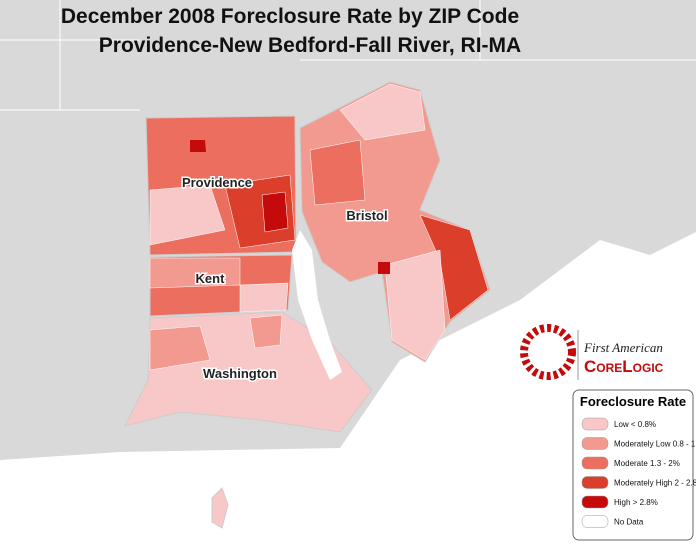 This screenshot has height=557, width=696. What do you see at coordinates (624, 366) in the screenshot?
I see `logo-text: CoreLogic` at bounding box center [624, 366].